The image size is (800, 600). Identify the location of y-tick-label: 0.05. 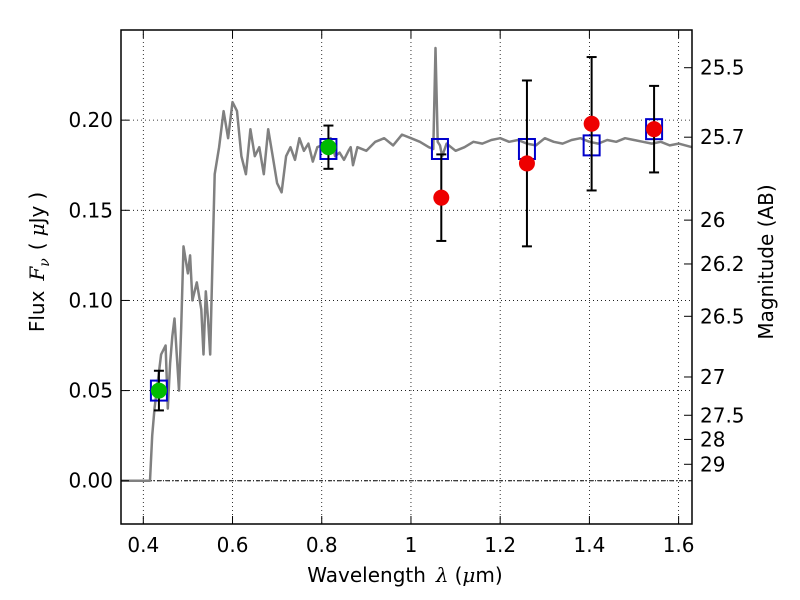
(90, 391).